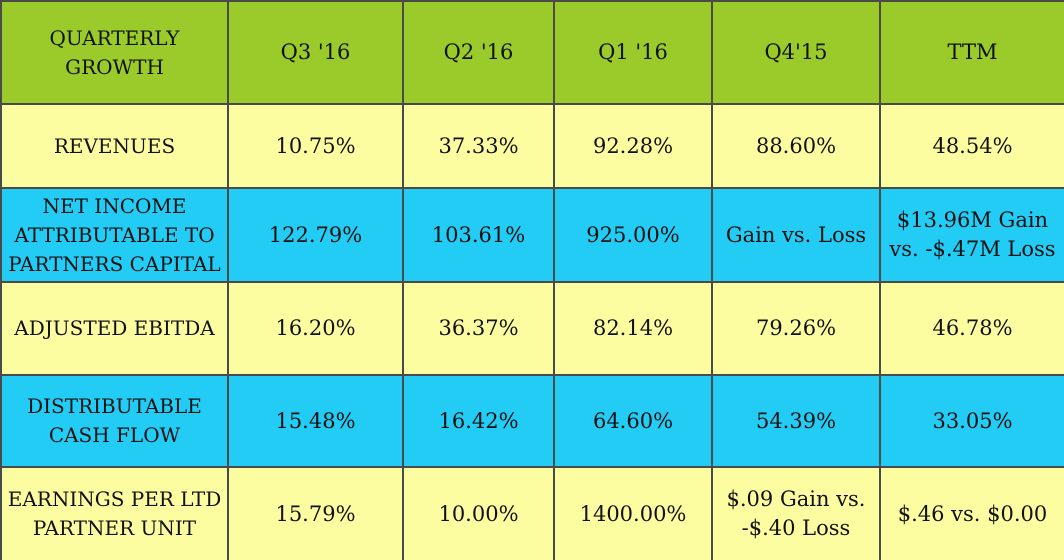 The height and width of the screenshot is (560, 1064). What do you see at coordinates (633, 146) in the screenshot?
I see `table-cell: 92.28%` at bounding box center [633, 146].